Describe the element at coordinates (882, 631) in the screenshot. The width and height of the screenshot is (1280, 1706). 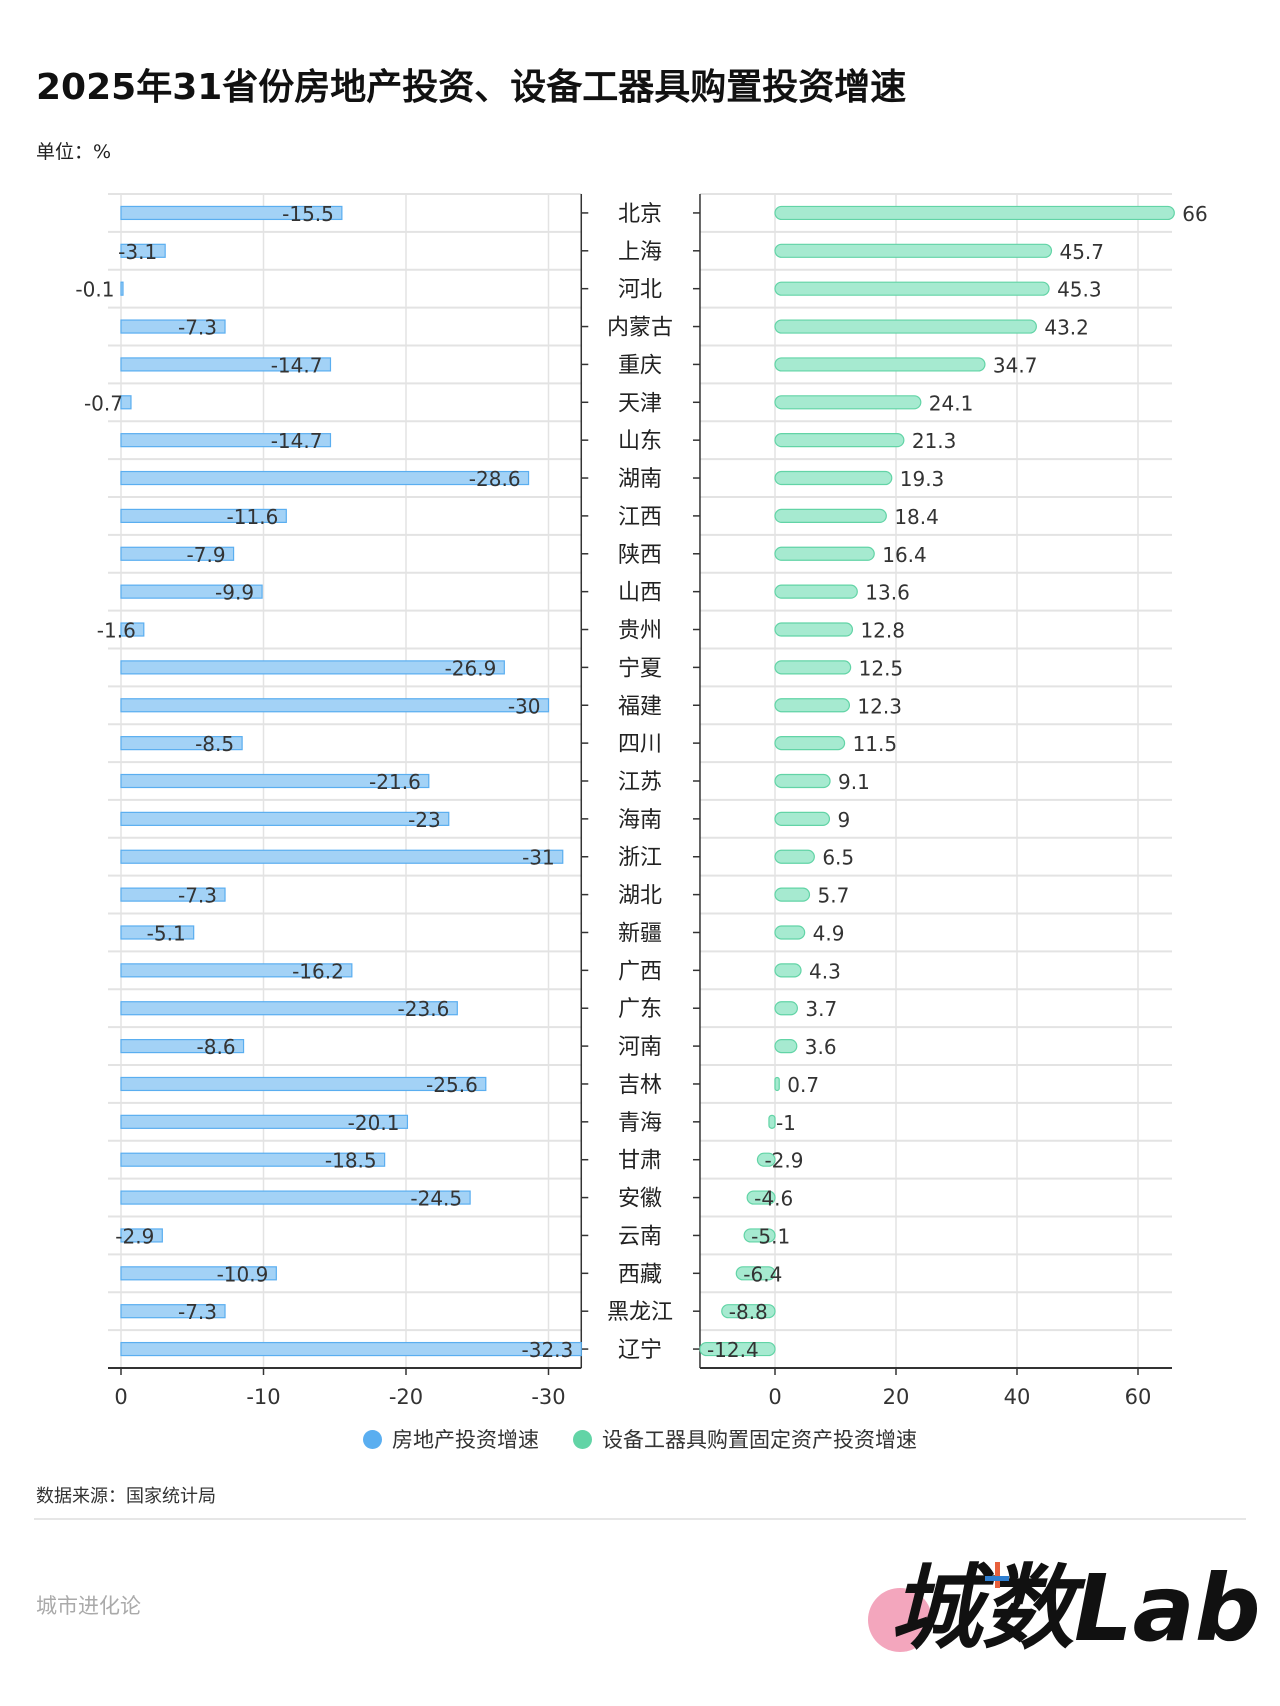
I see `data-label-equipment: 12.8` at that location.